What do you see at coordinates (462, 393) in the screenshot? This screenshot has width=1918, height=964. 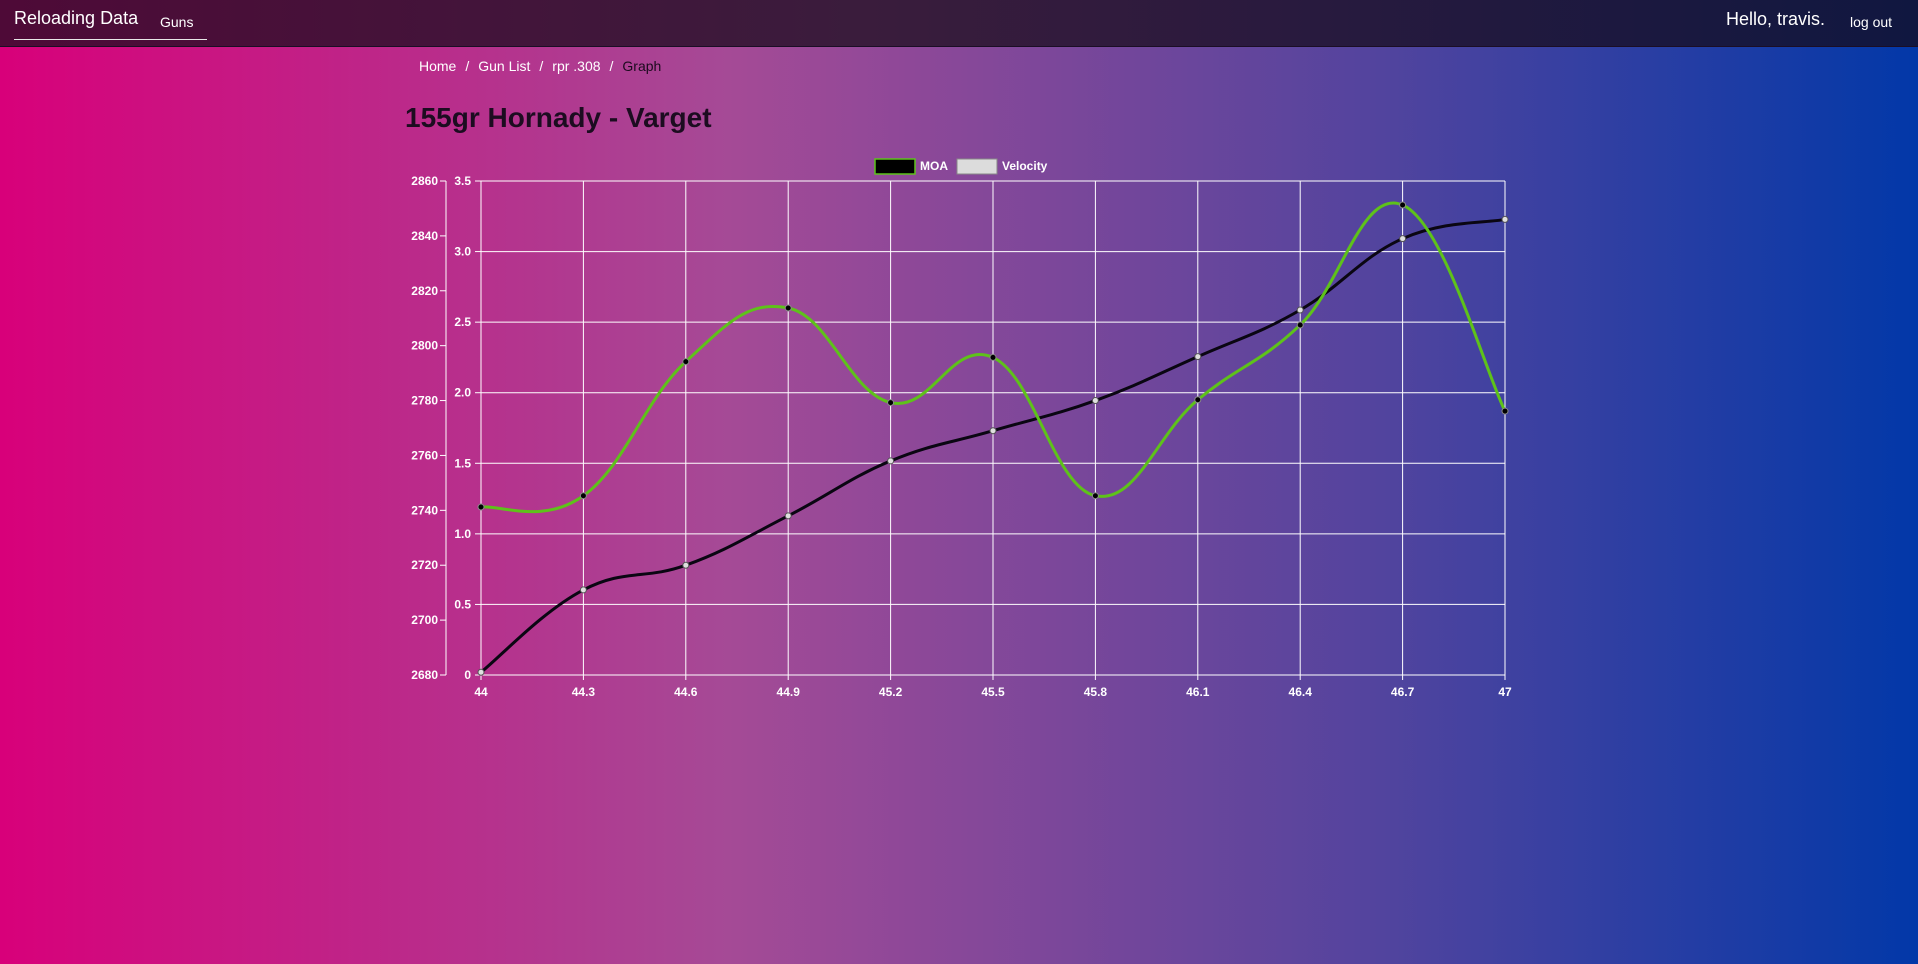 I see `y-axis-right-tick-label: 2.0` at bounding box center [462, 393].